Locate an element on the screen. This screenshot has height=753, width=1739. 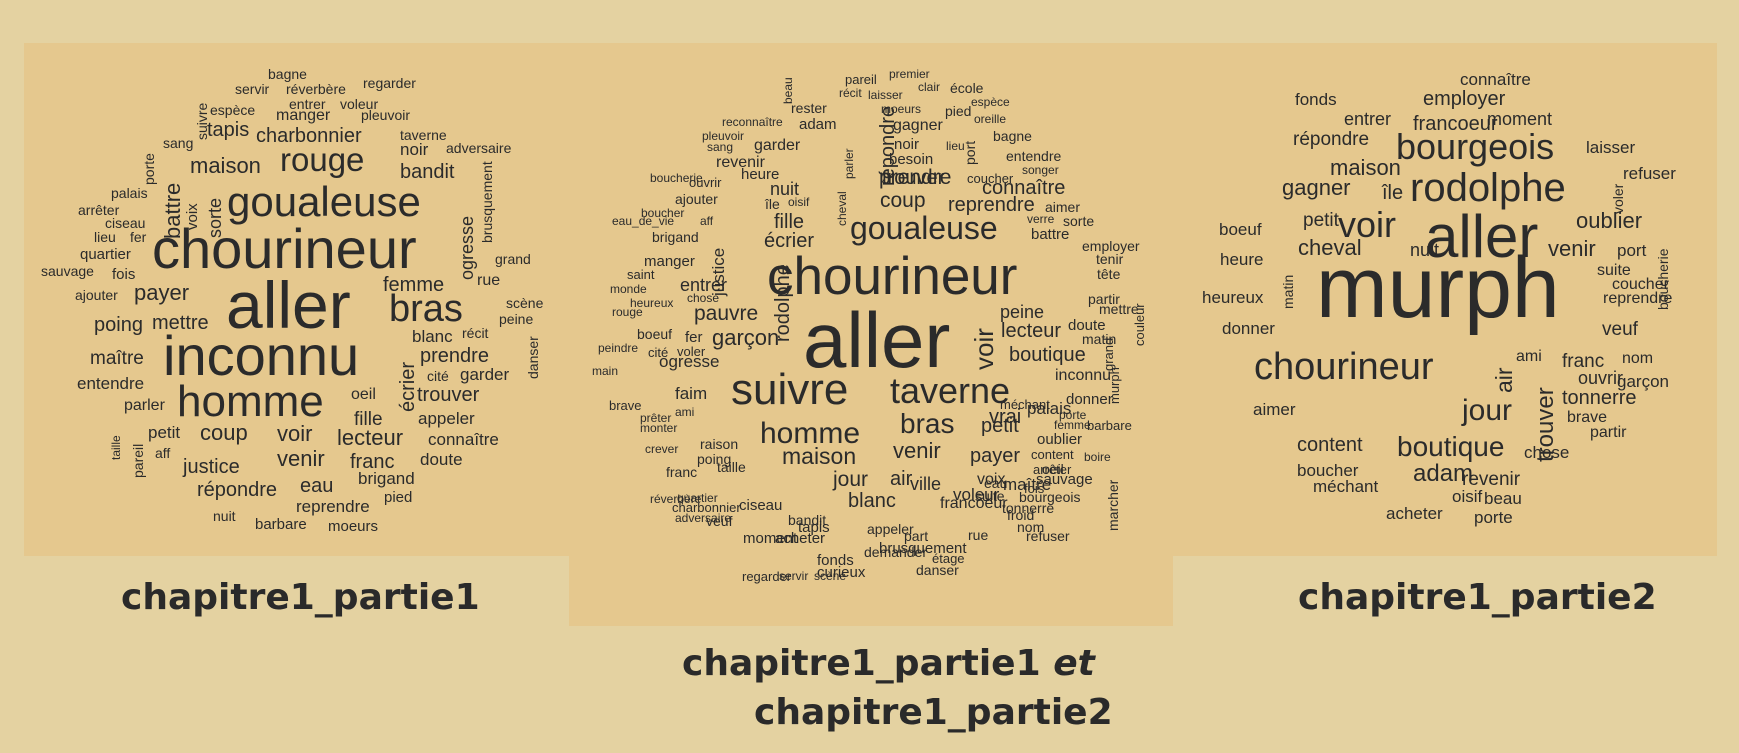
cloud-word: acheter is located at coordinates (1414, 513).